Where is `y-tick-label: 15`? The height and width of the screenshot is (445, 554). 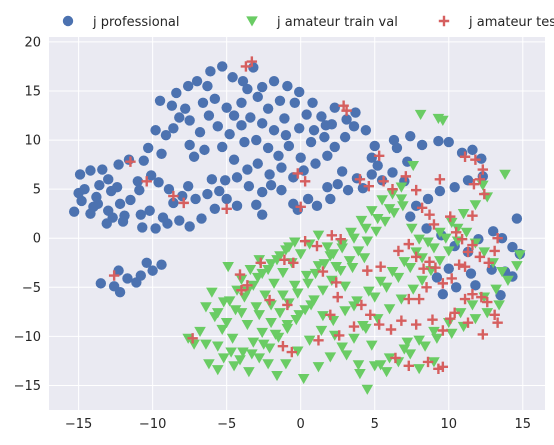
y-tick-label: 15 is located at coordinates (32, 91).